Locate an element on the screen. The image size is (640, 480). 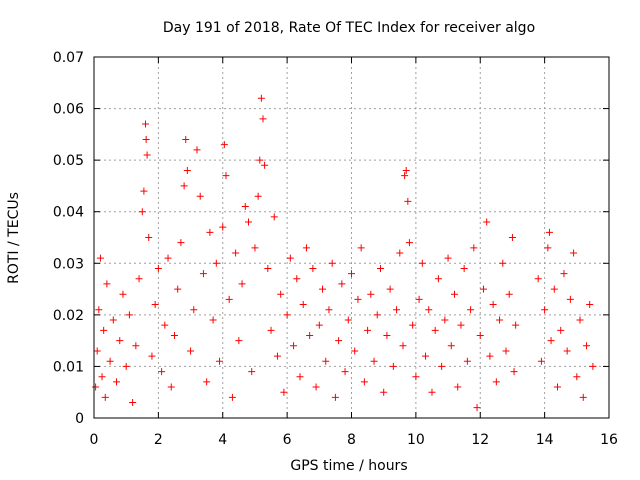
x-axis-label: GPS time / hours is located at coordinates (348, 466).